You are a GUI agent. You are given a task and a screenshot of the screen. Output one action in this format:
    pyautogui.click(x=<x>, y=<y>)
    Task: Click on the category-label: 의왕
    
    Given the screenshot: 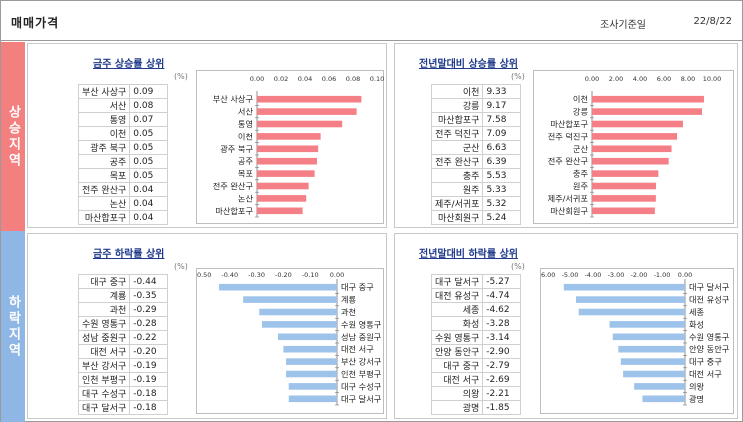 What is the action you would take?
    pyautogui.click(x=697, y=386)
    